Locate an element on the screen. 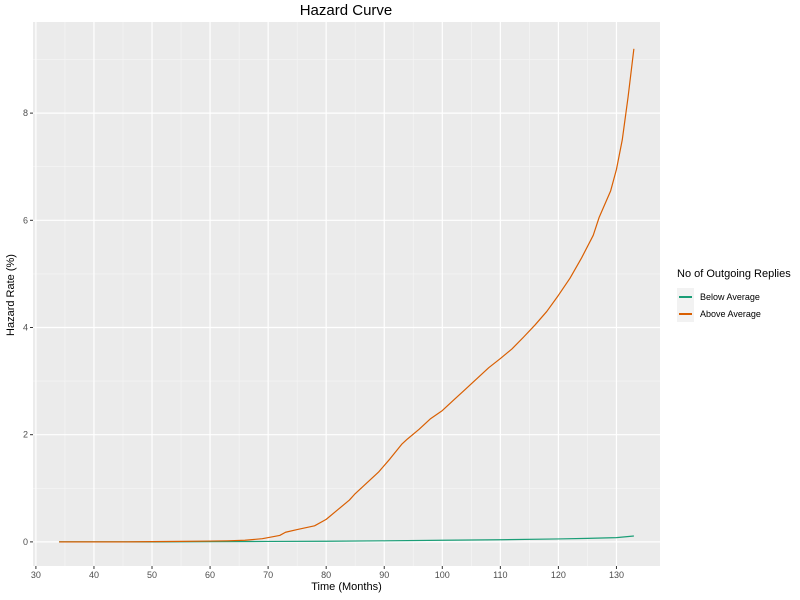  legend-title: No of Outgoing Replies is located at coordinates (734, 274).